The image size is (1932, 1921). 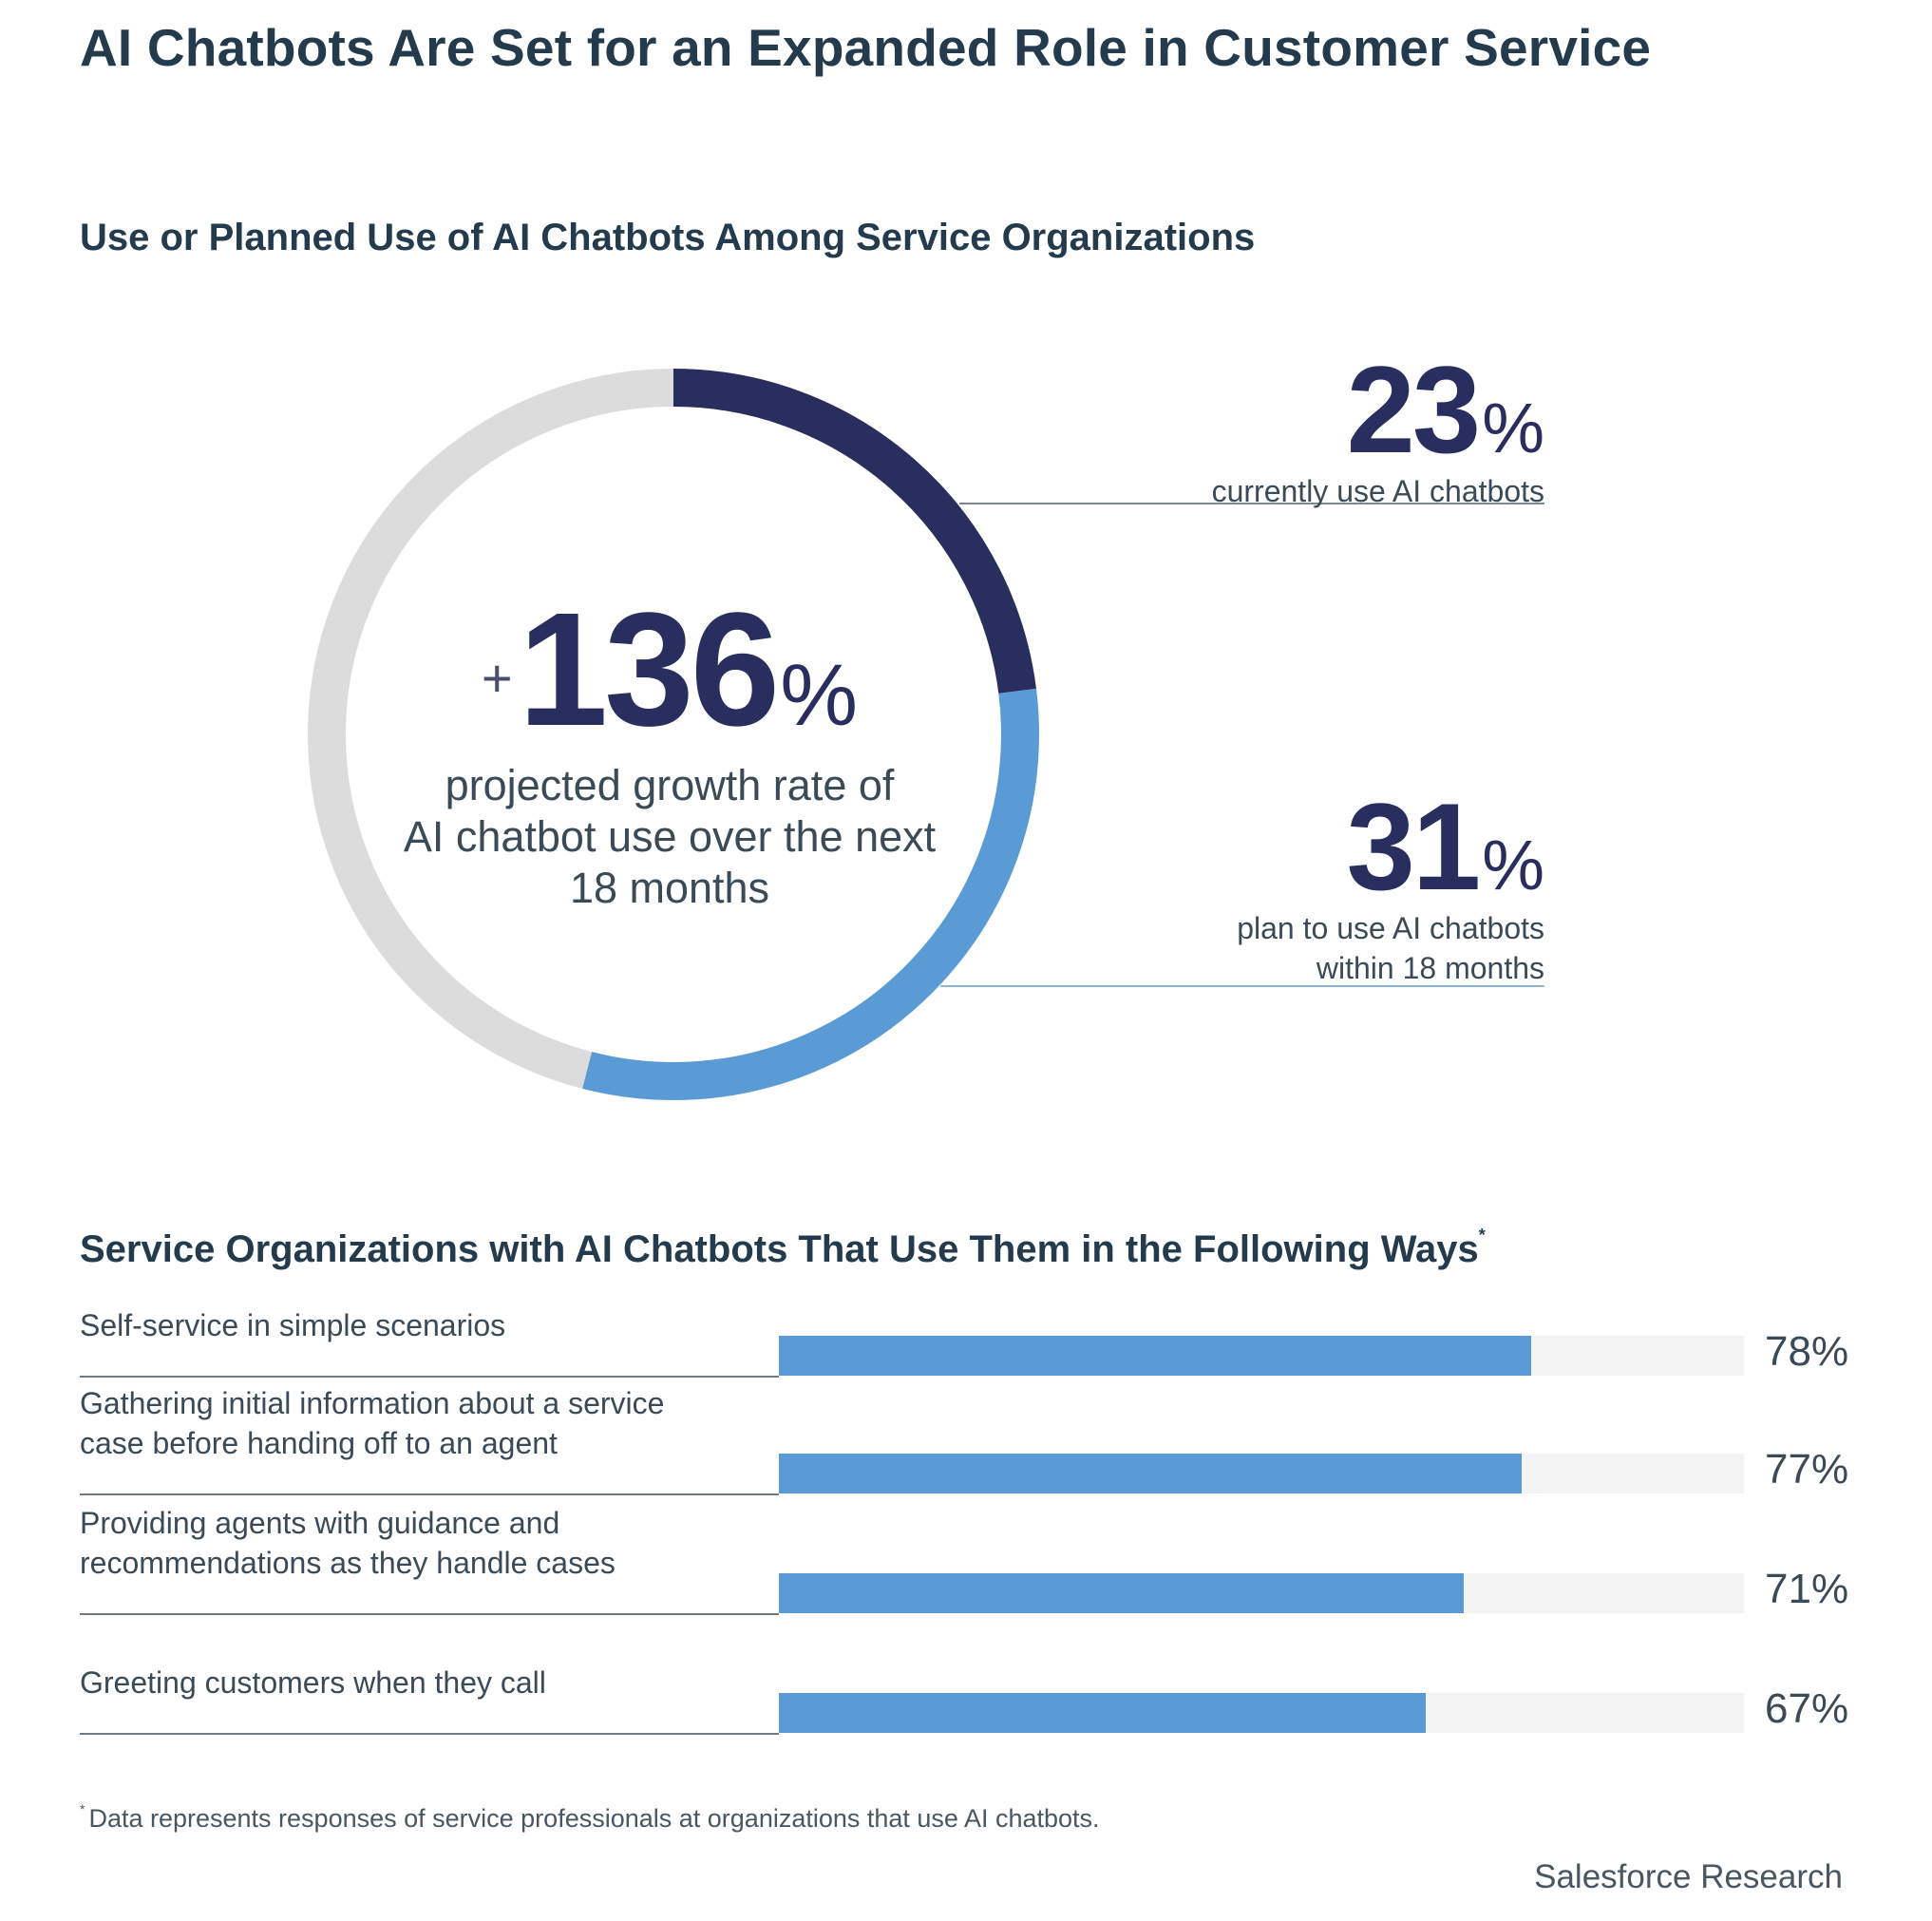 I want to click on center-unit: %, so click(x=819, y=696).